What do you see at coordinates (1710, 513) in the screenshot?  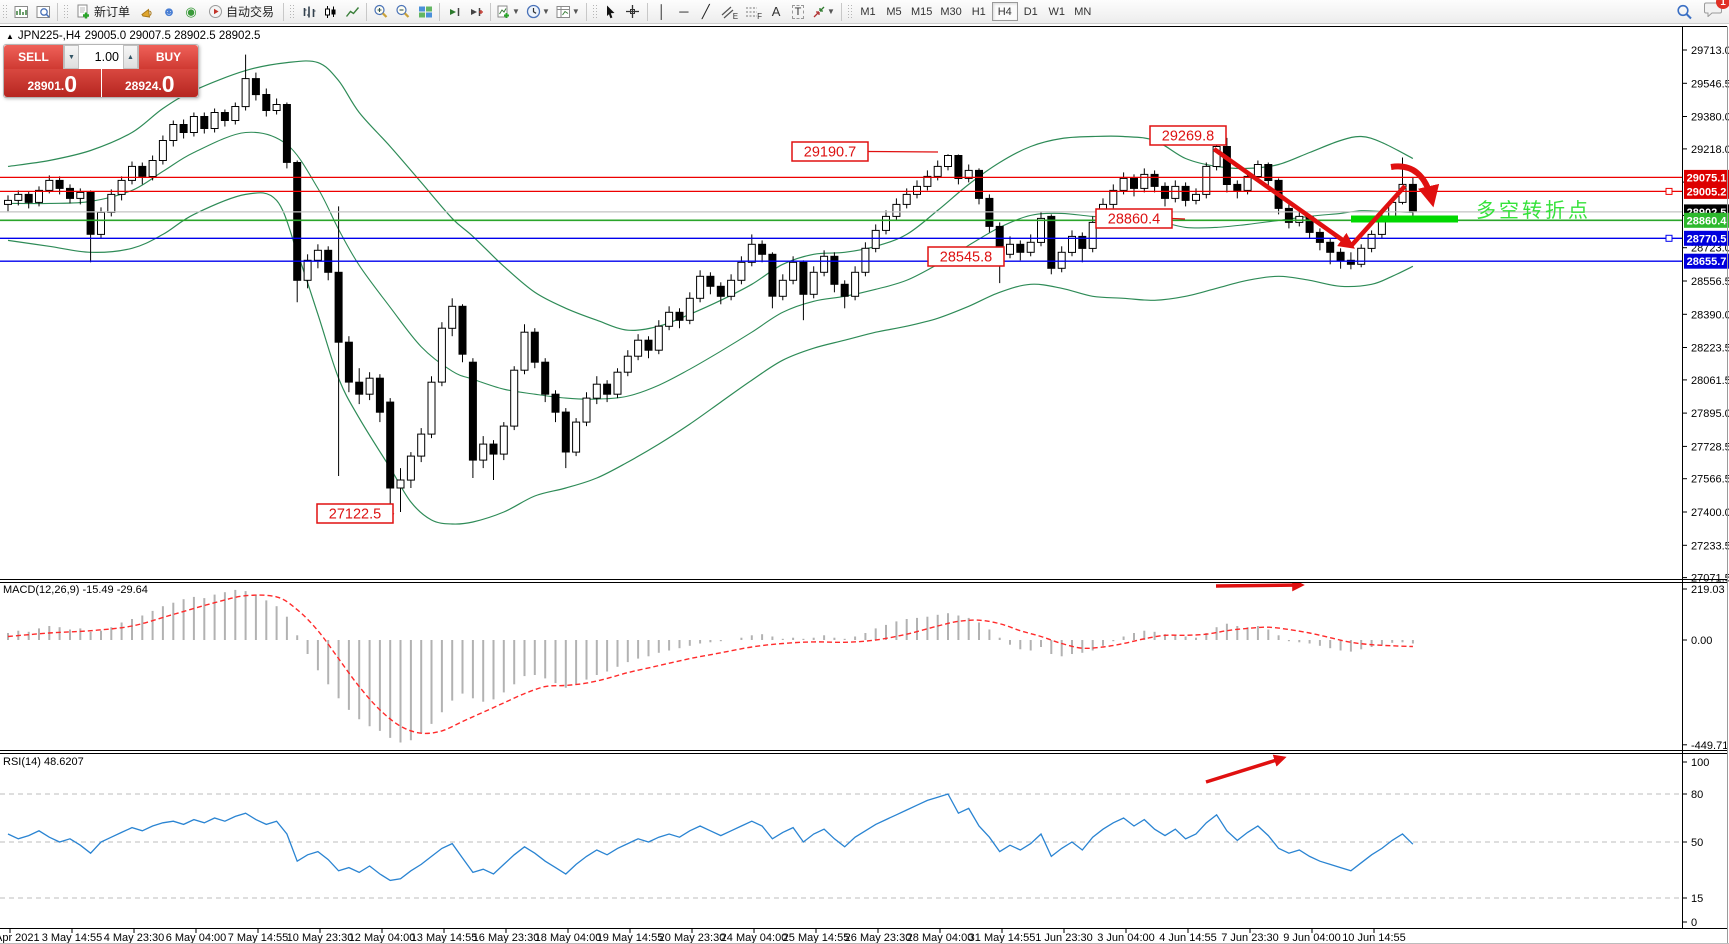 I see `svg-text: 27400.0` at bounding box center [1710, 513].